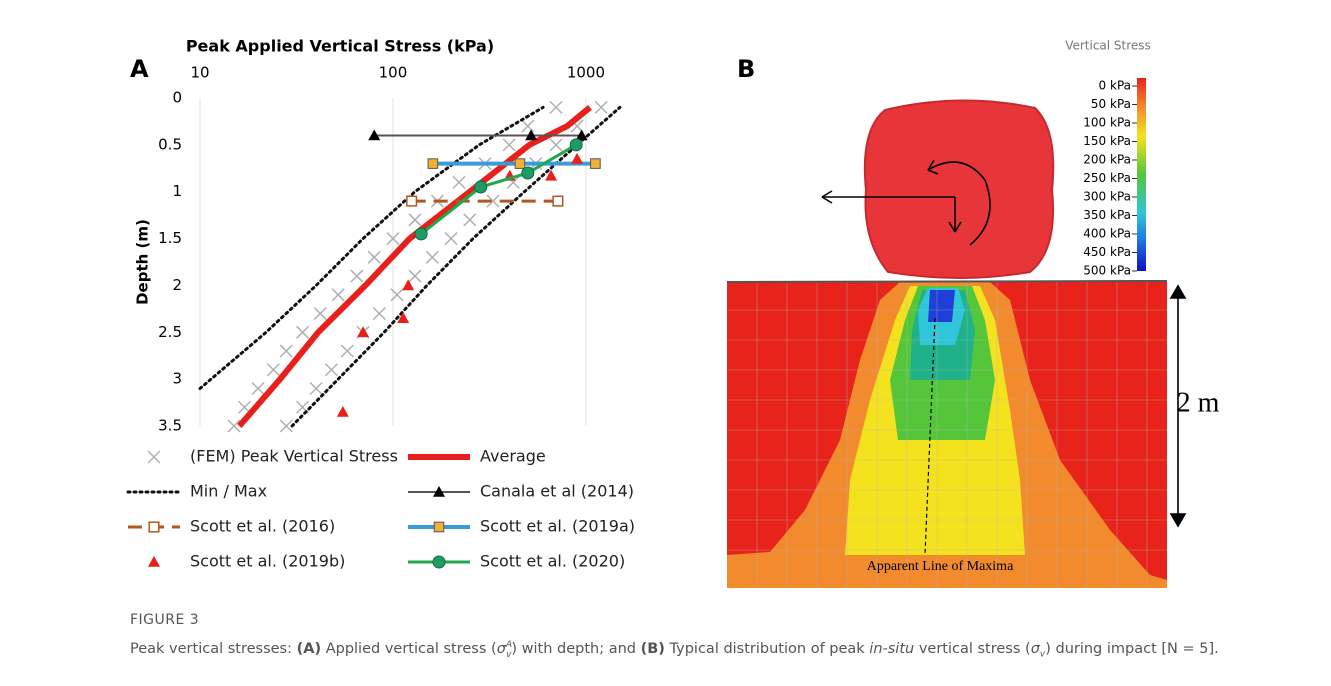  I want to click on y-tick-label: 0.5, so click(170, 144).